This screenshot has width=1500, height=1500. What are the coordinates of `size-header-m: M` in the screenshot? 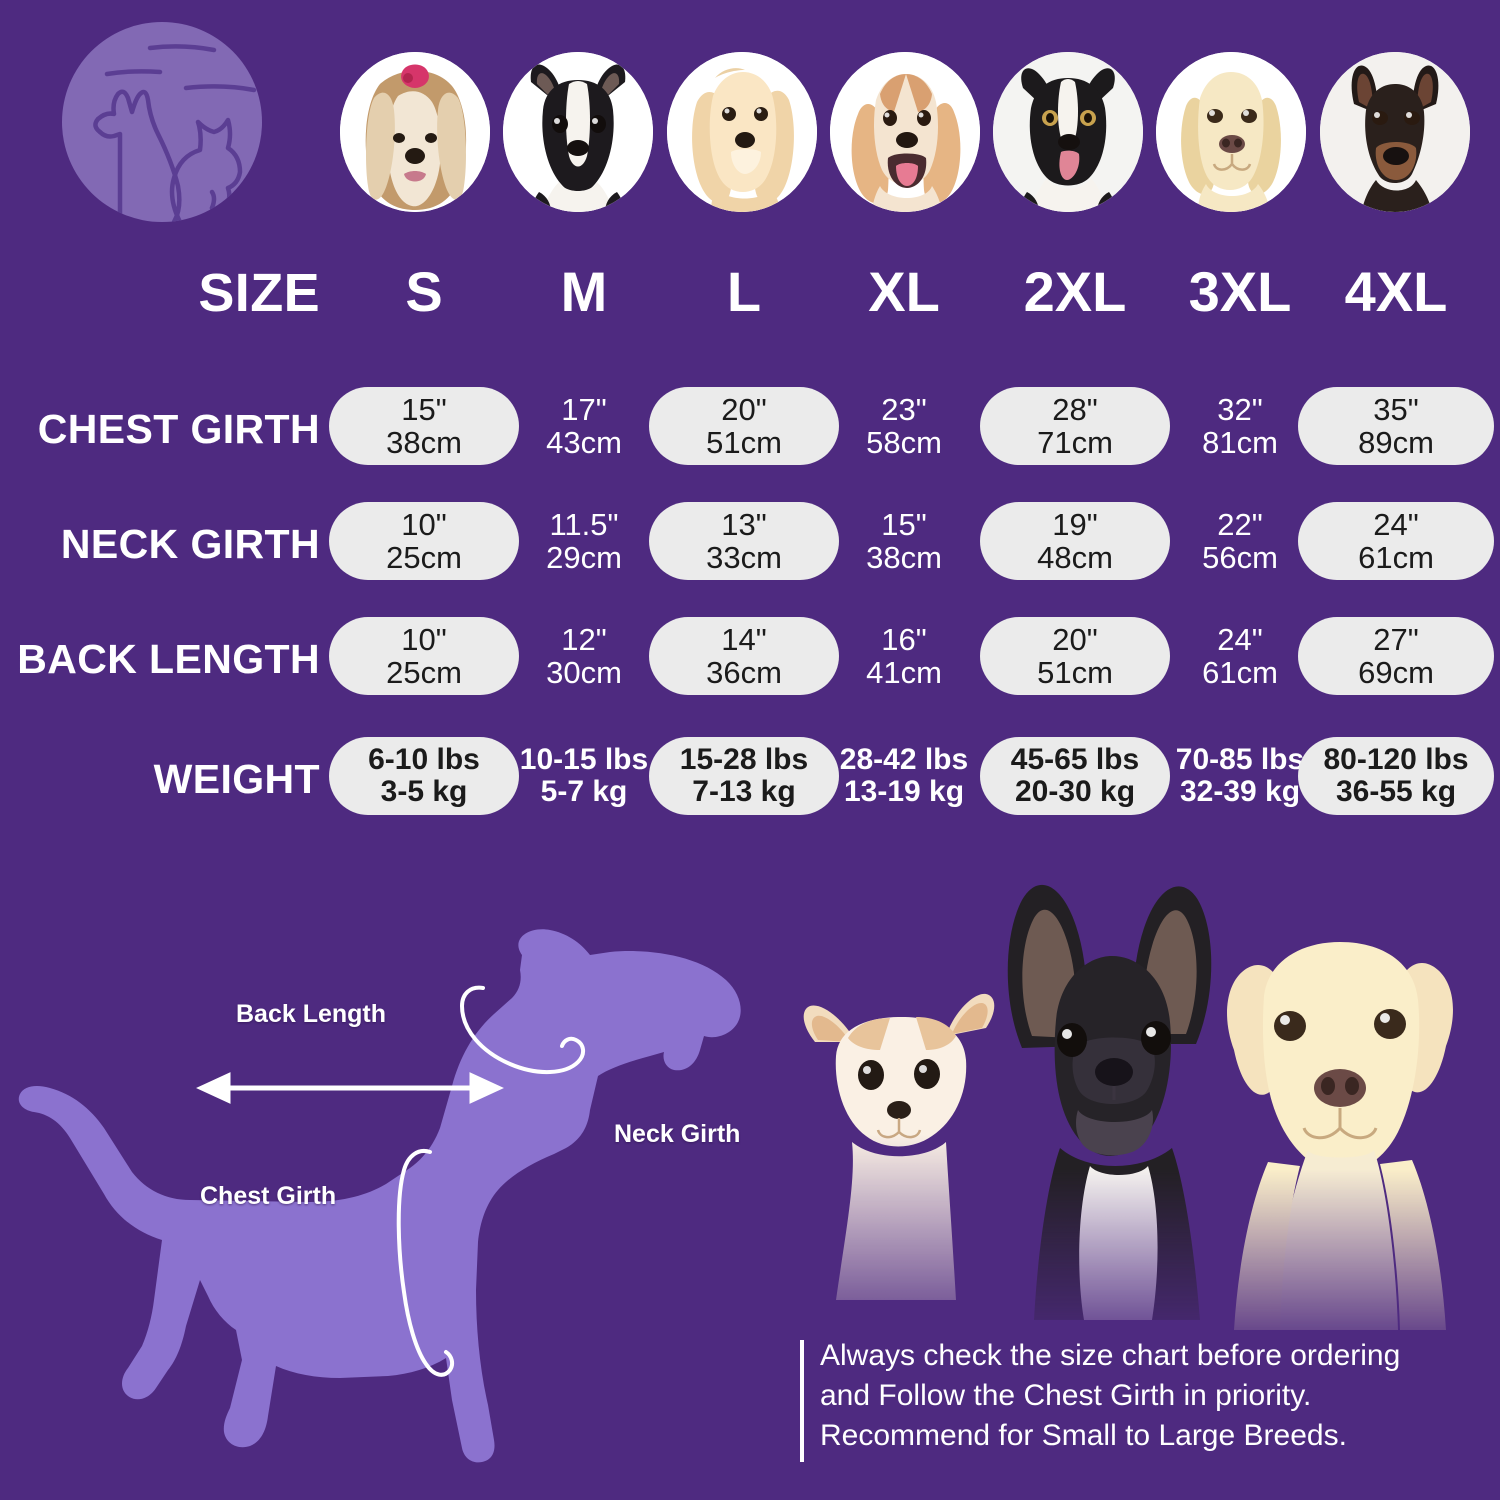 It's located at (584, 291).